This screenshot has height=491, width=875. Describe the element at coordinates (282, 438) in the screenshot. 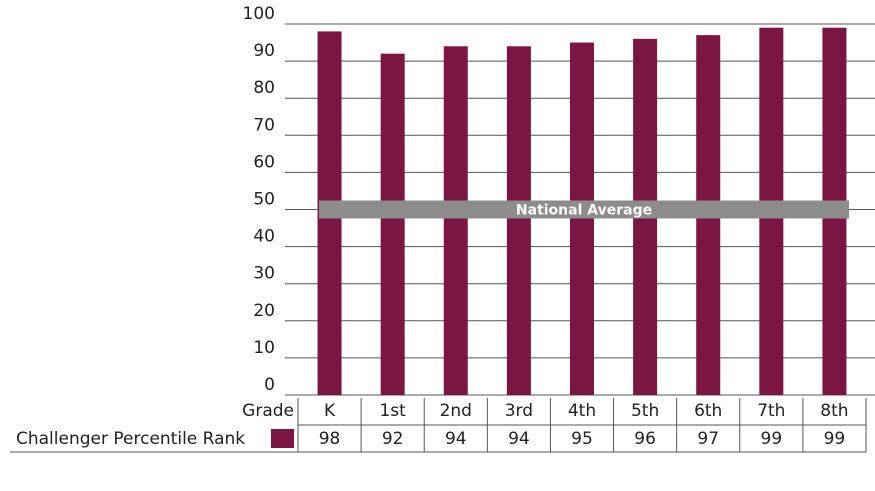

I see `legend-swatch` at that location.